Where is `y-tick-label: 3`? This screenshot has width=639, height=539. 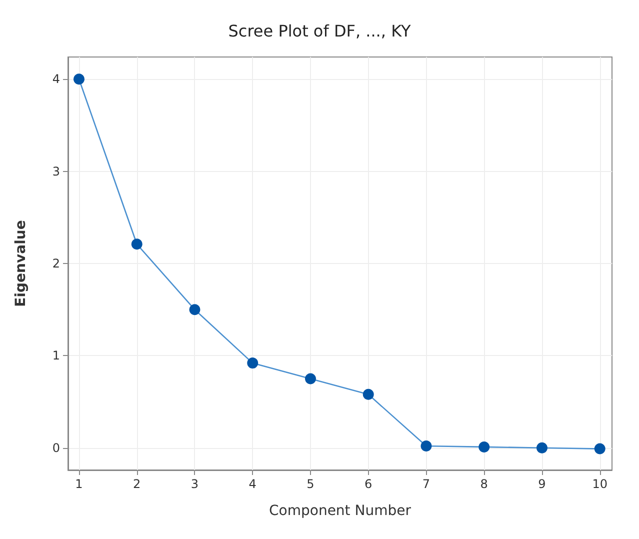
y-tick-label: 3 is located at coordinates (56, 171).